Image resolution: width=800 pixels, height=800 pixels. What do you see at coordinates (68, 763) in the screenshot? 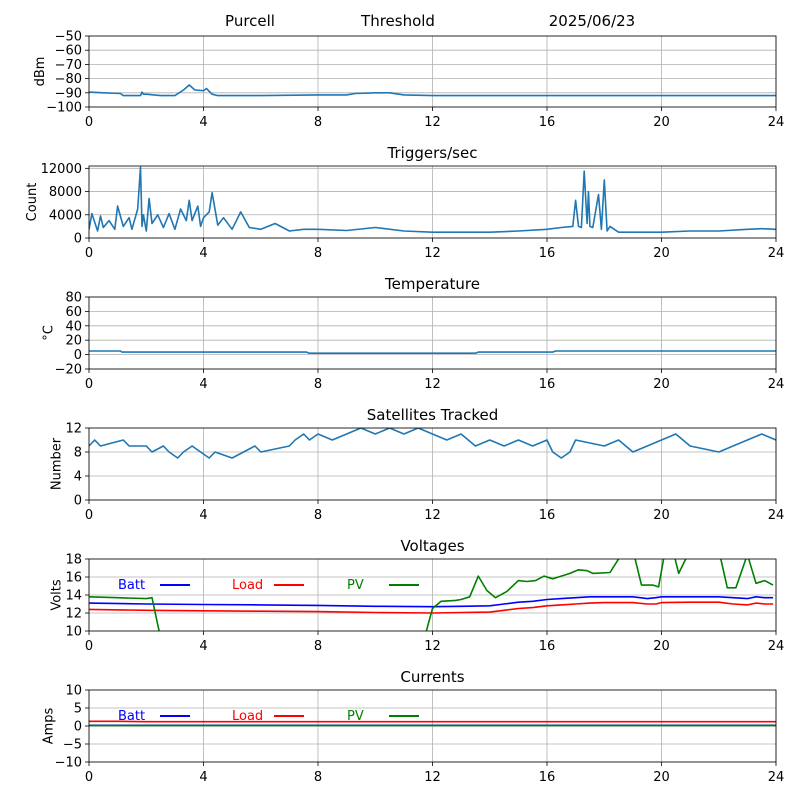
I see `y-tick-label: −10` at bounding box center [68, 763].